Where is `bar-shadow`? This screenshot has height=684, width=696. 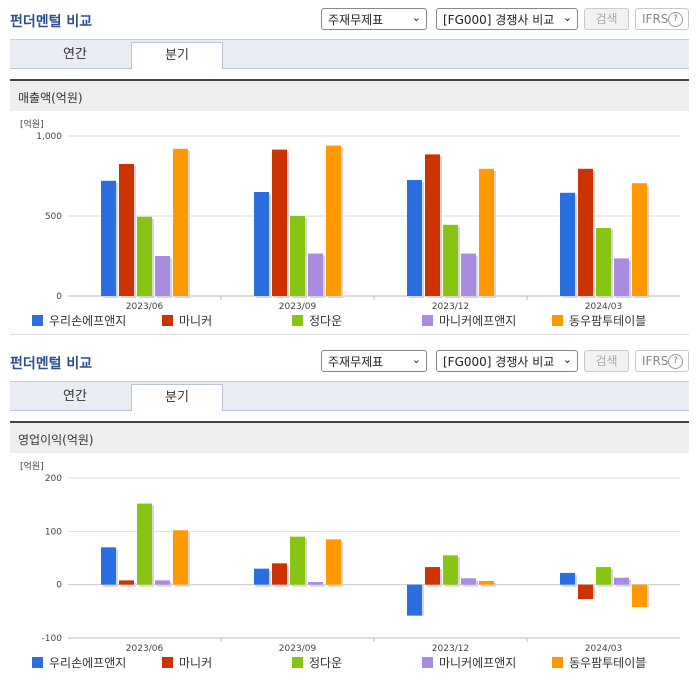 bar-shadow is located at coordinates (317, 585).